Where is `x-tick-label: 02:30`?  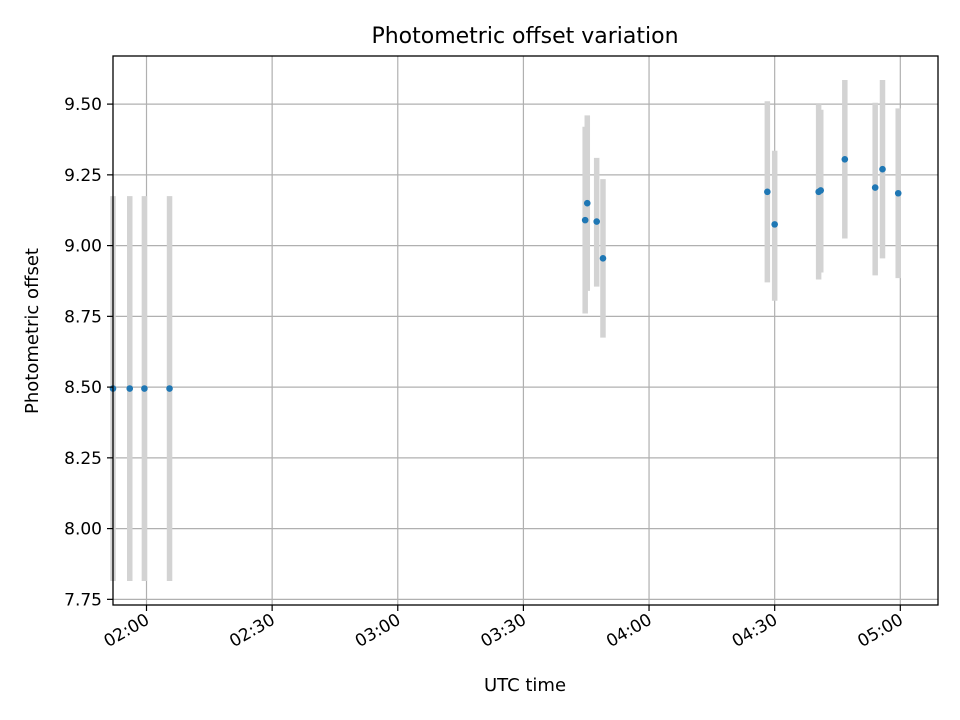
x-tick-label: 02:30 is located at coordinates (252, 631).